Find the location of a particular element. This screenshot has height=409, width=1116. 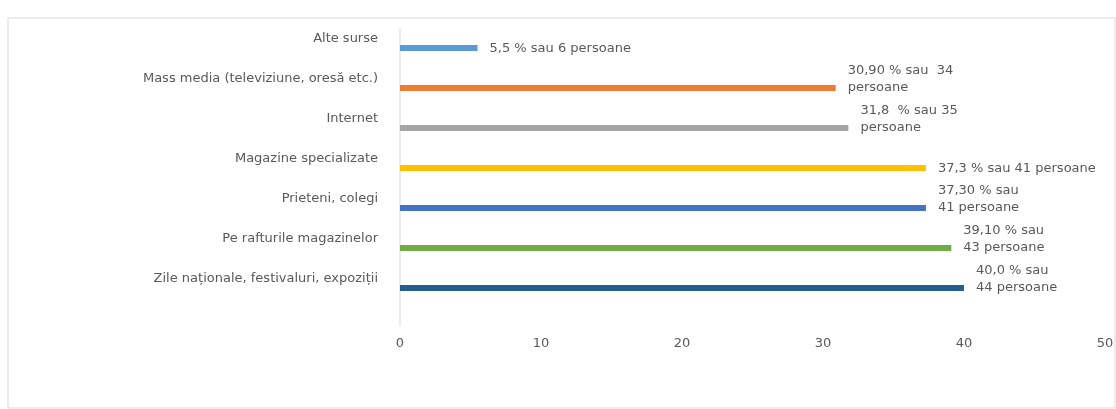

data-label: 31,8 % sau 35 persoane is located at coordinates (909, 118).